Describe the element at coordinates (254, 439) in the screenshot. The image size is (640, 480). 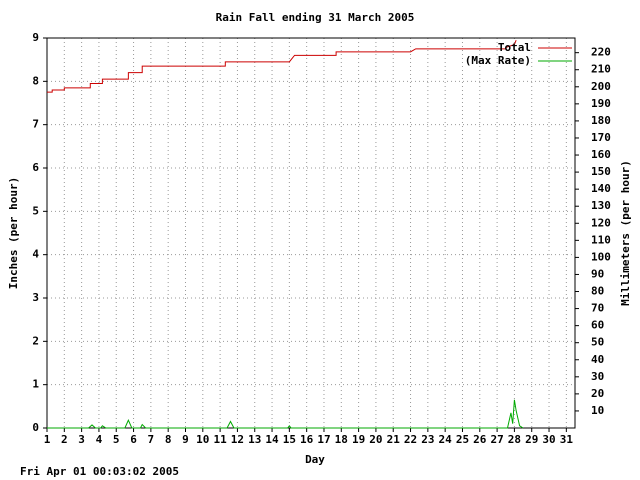
I see `x-tick-label: 13` at that location.